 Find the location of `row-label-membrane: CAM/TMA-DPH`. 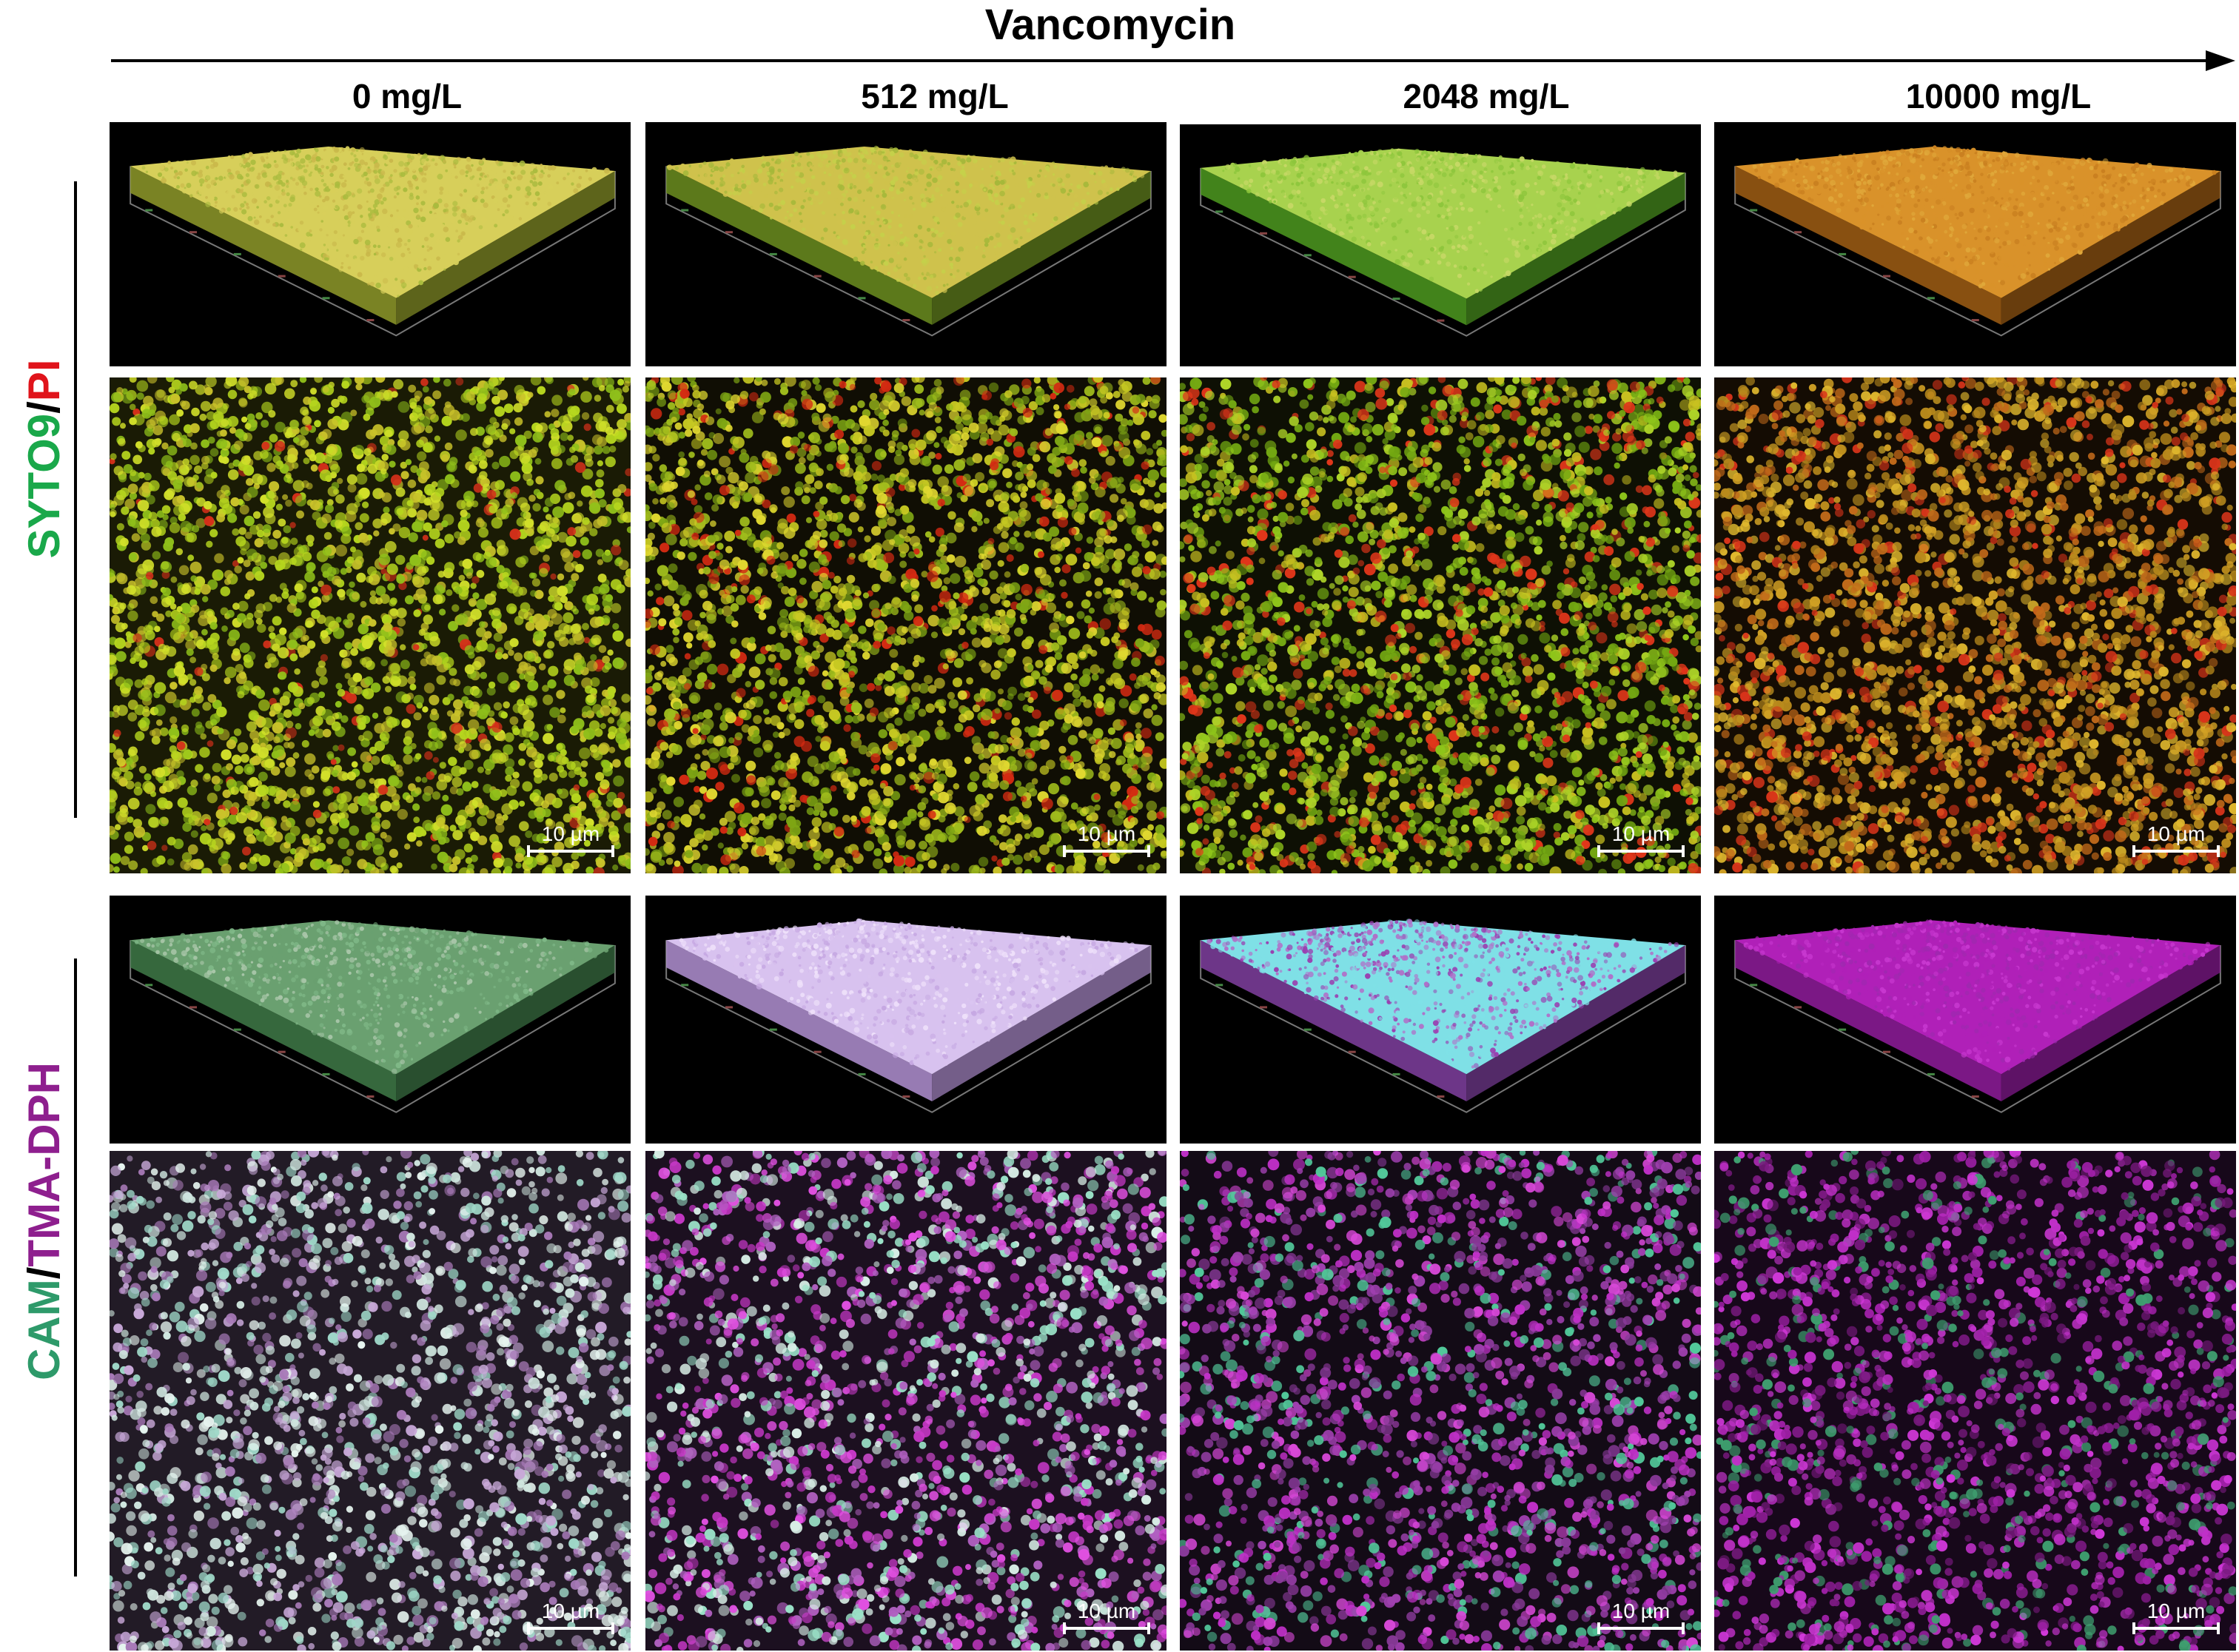

row-label-membrane: CAM/TMA-DPH is located at coordinates (45, 1221).